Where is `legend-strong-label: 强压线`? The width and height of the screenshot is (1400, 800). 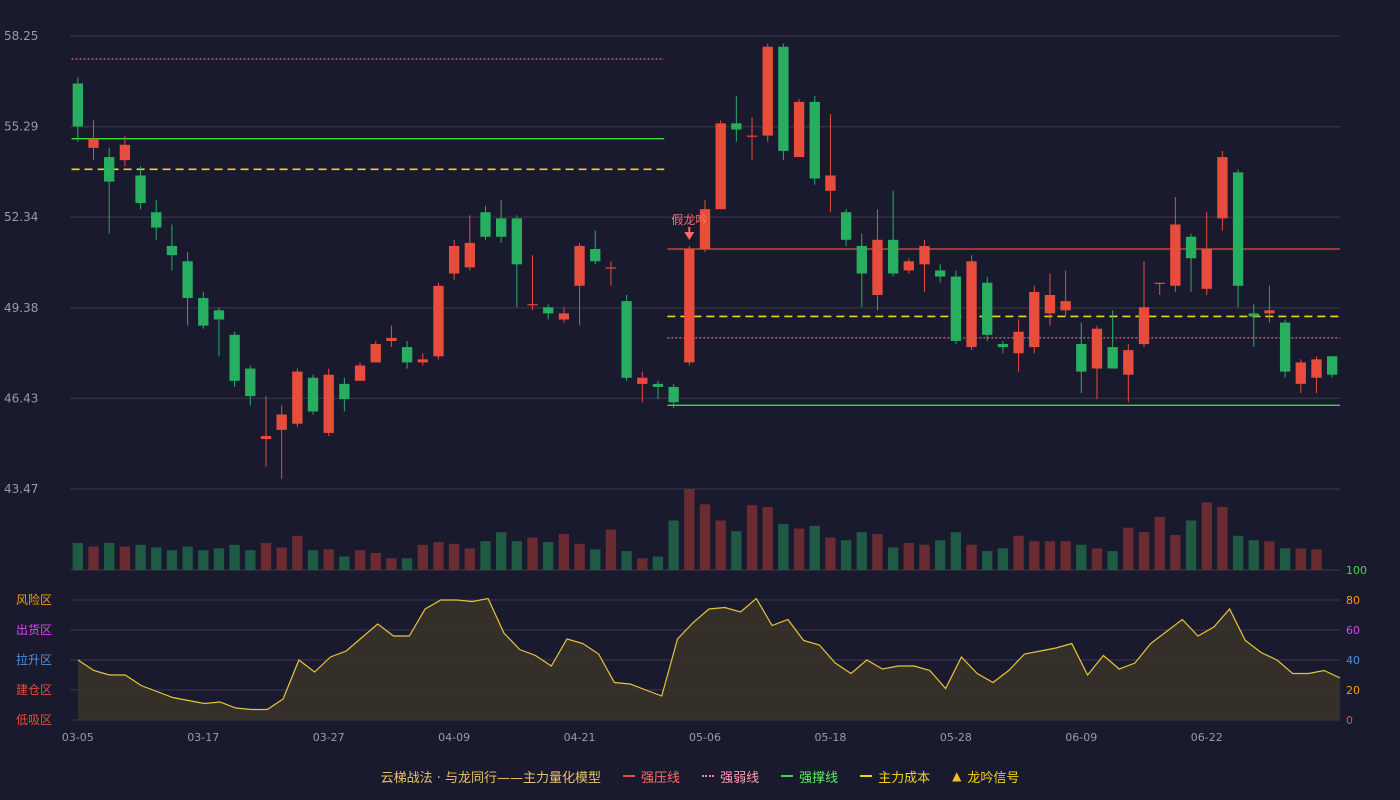 legend-strong-label: 强压线 is located at coordinates (661, 778).